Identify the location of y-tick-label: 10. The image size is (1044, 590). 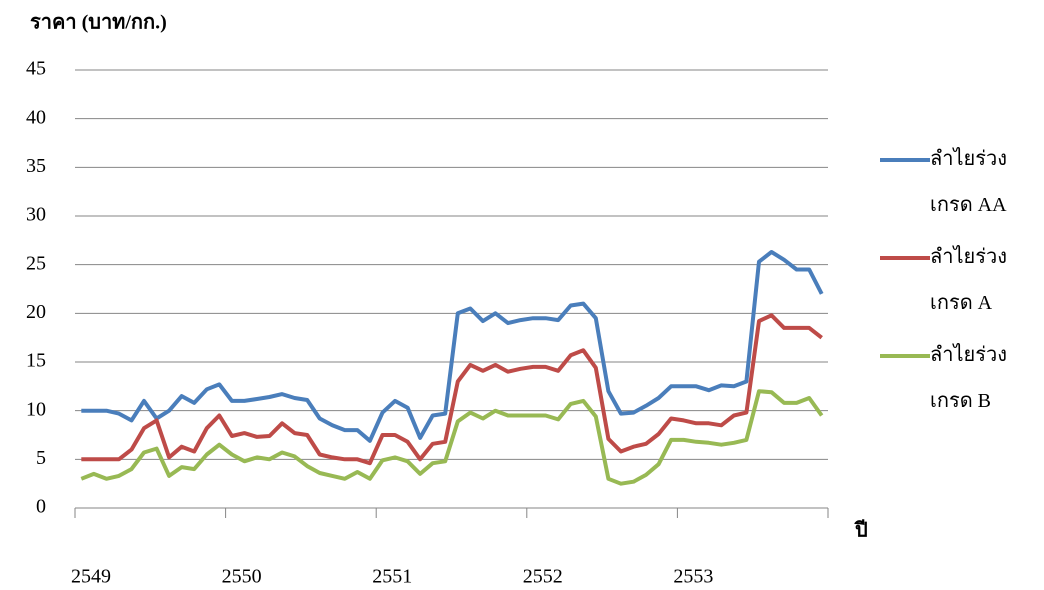
(36, 409).